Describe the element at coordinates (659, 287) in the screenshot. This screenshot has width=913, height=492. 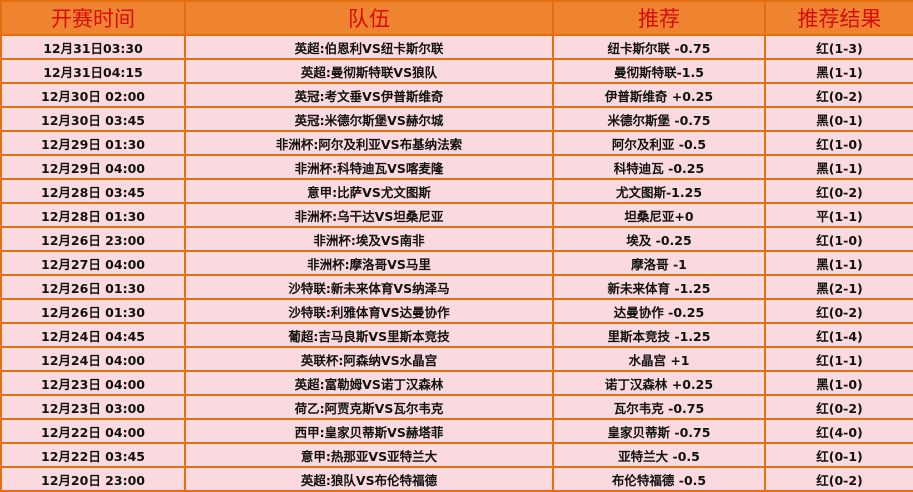
I see `match-pick: 新未来体育 -1.25` at that location.